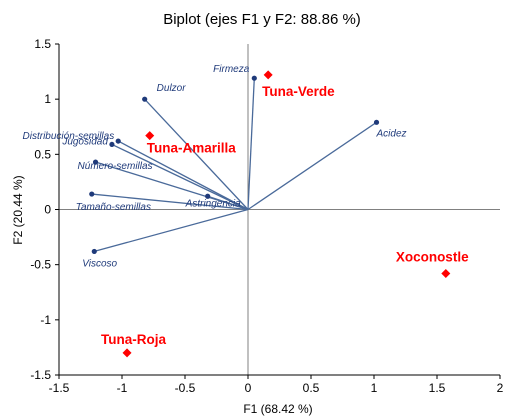  I want to click on variable-label: Jugosidad, so click(84, 141).